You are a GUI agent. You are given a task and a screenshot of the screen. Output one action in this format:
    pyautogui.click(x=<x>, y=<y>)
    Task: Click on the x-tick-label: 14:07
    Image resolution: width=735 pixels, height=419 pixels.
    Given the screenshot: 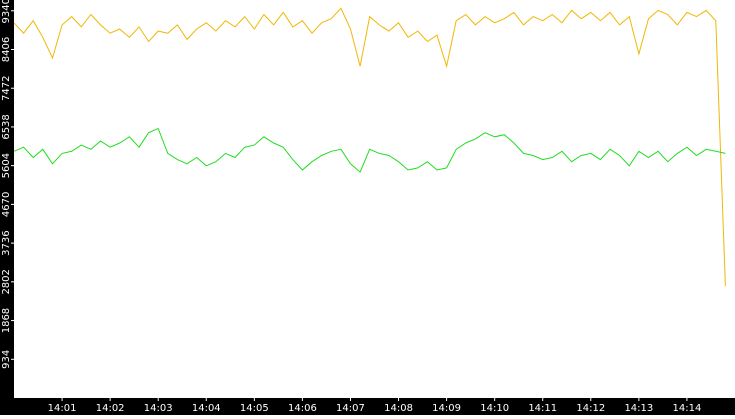 What is the action you would take?
    pyautogui.click(x=350, y=408)
    